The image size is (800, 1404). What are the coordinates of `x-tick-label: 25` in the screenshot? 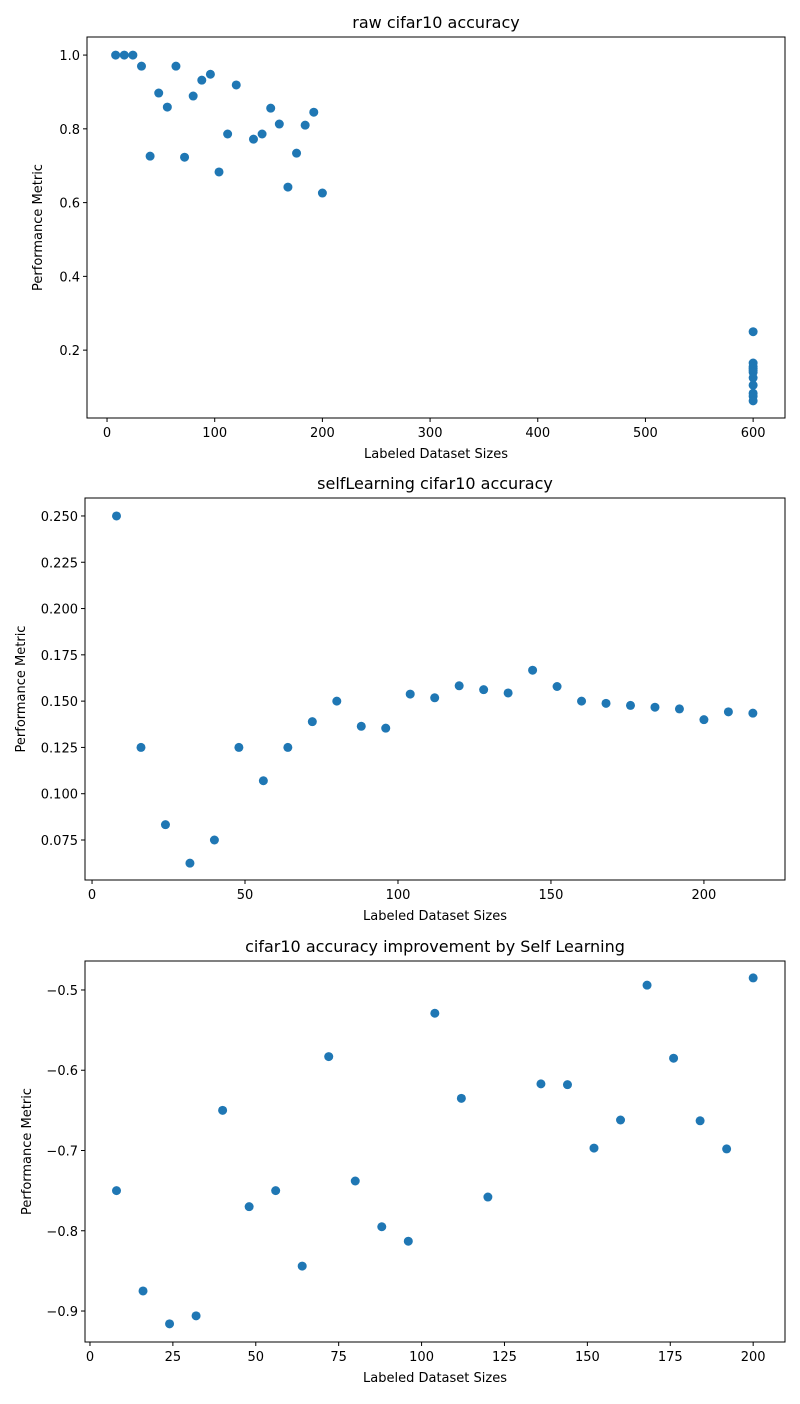 It's located at (173, 1357).